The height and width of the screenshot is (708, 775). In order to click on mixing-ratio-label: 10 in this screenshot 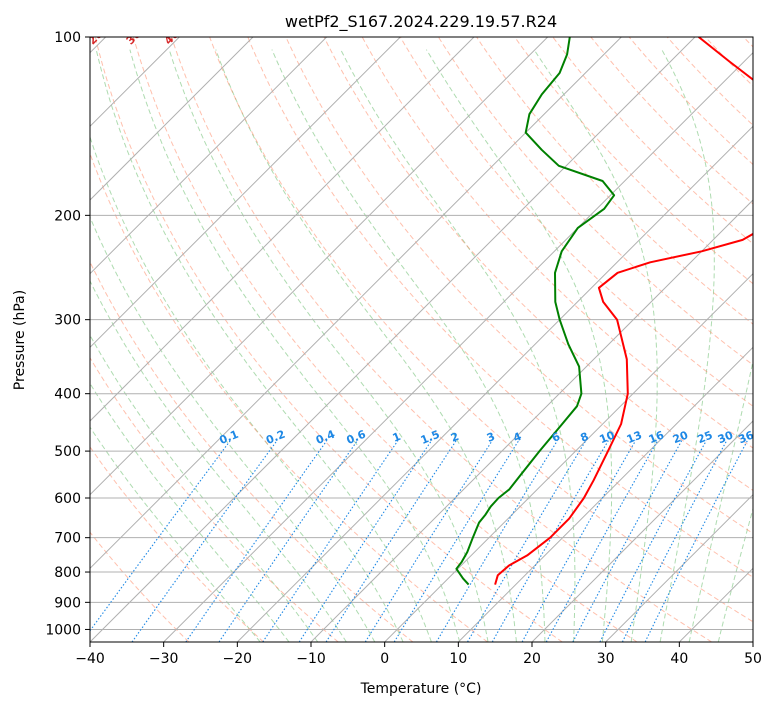, I will do `click(607, 437)`.